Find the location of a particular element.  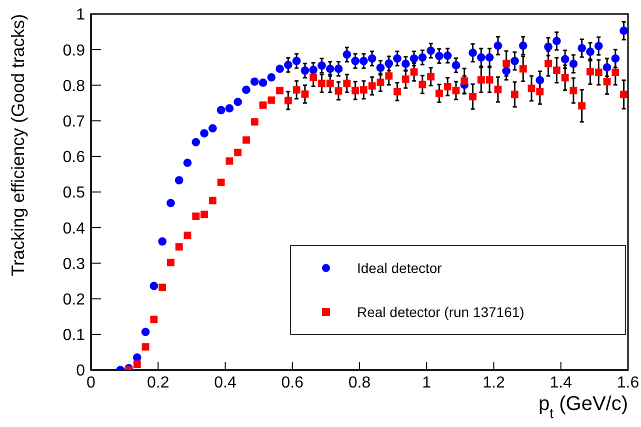

legend-label: Real detector (run 137161) is located at coordinates (440, 312).